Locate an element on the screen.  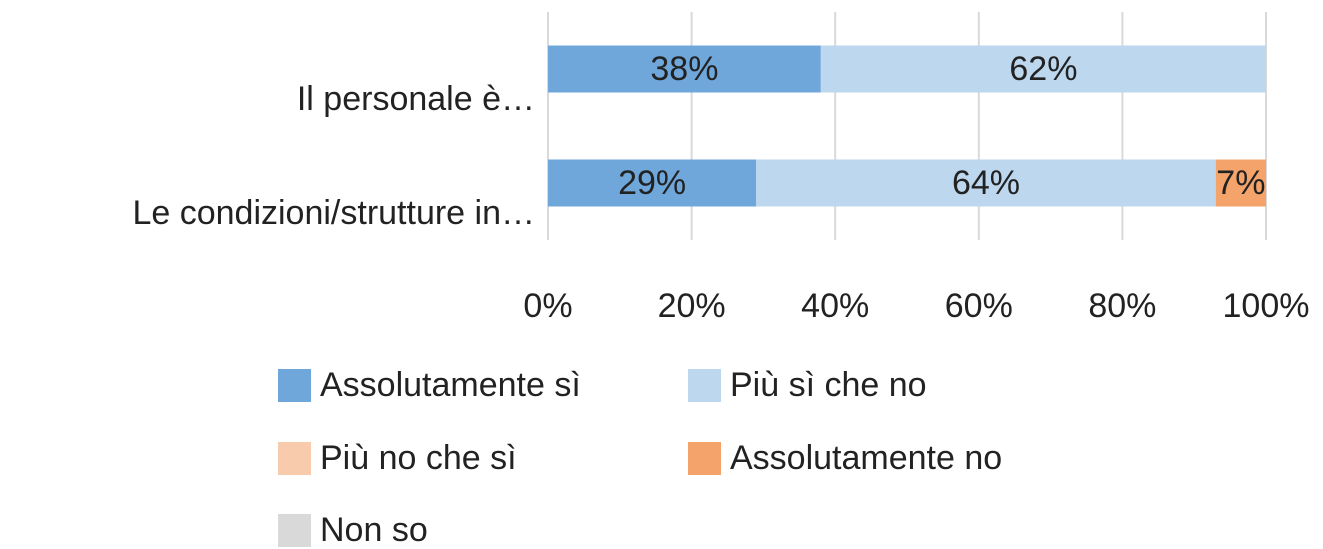
legend-label: Più no che sì is located at coordinates (418, 458).